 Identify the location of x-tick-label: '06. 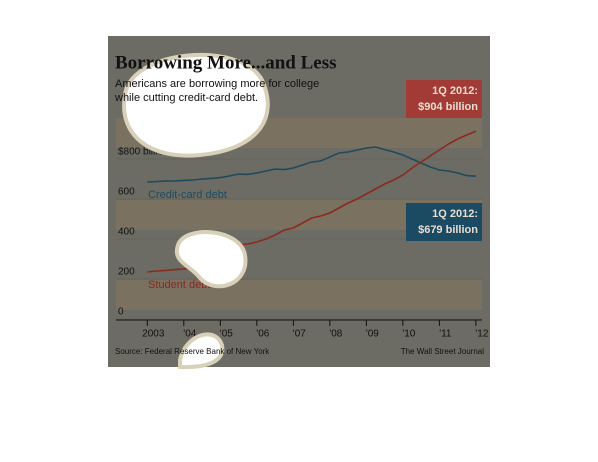
(262, 334).